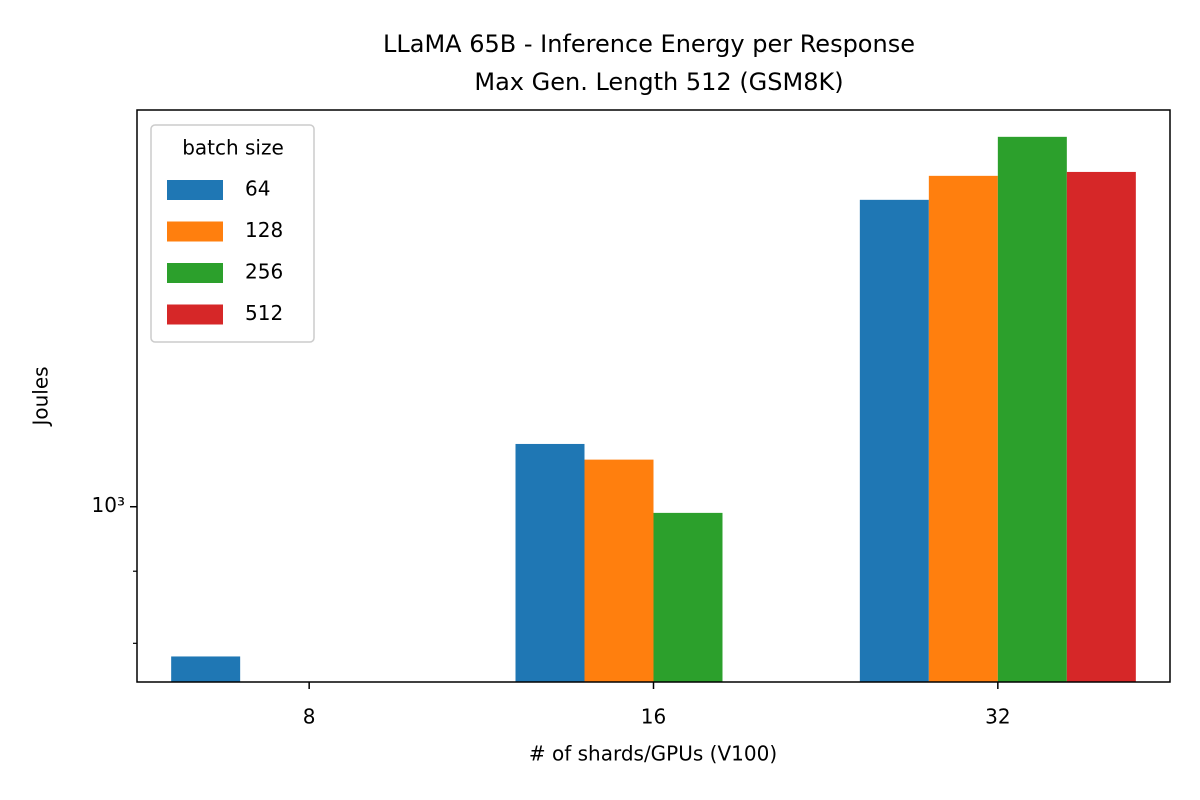 This screenshot has width=1200, height=800. What do you see at coordinates (233, 148) in the screenshot?
I see `legend-title: batch size` at bounding box center [233, 148].